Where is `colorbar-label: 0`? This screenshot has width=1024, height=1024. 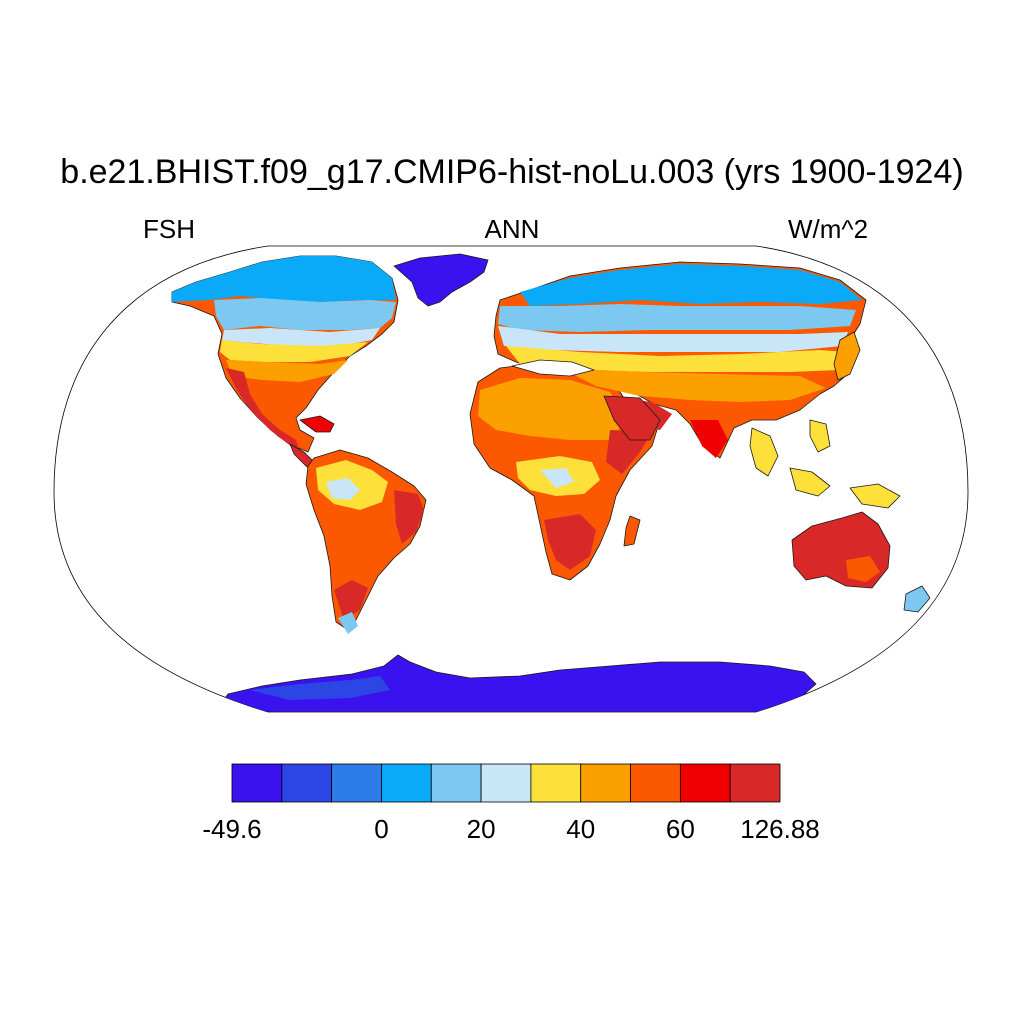
colorbar-label: 0 is located at coordinates (381, 829).